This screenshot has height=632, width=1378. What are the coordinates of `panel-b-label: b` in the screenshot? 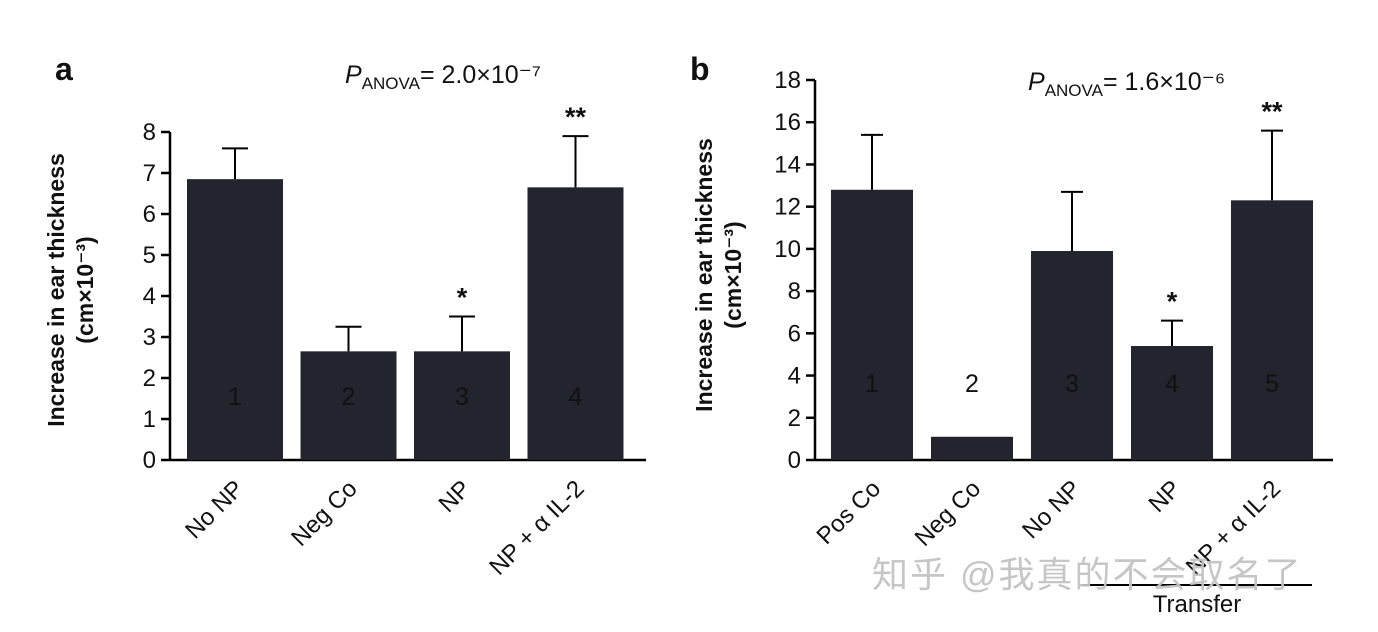 It's located at (700, 69).